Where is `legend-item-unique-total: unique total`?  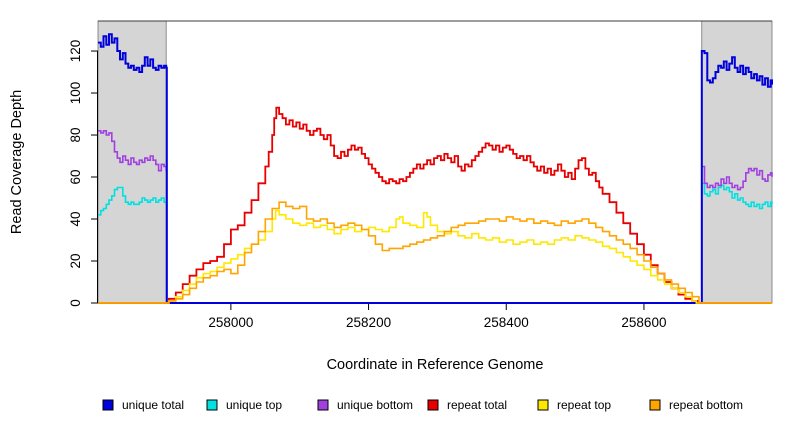 legend-item-unique-total: unique total is located at coordinates (143, 405).